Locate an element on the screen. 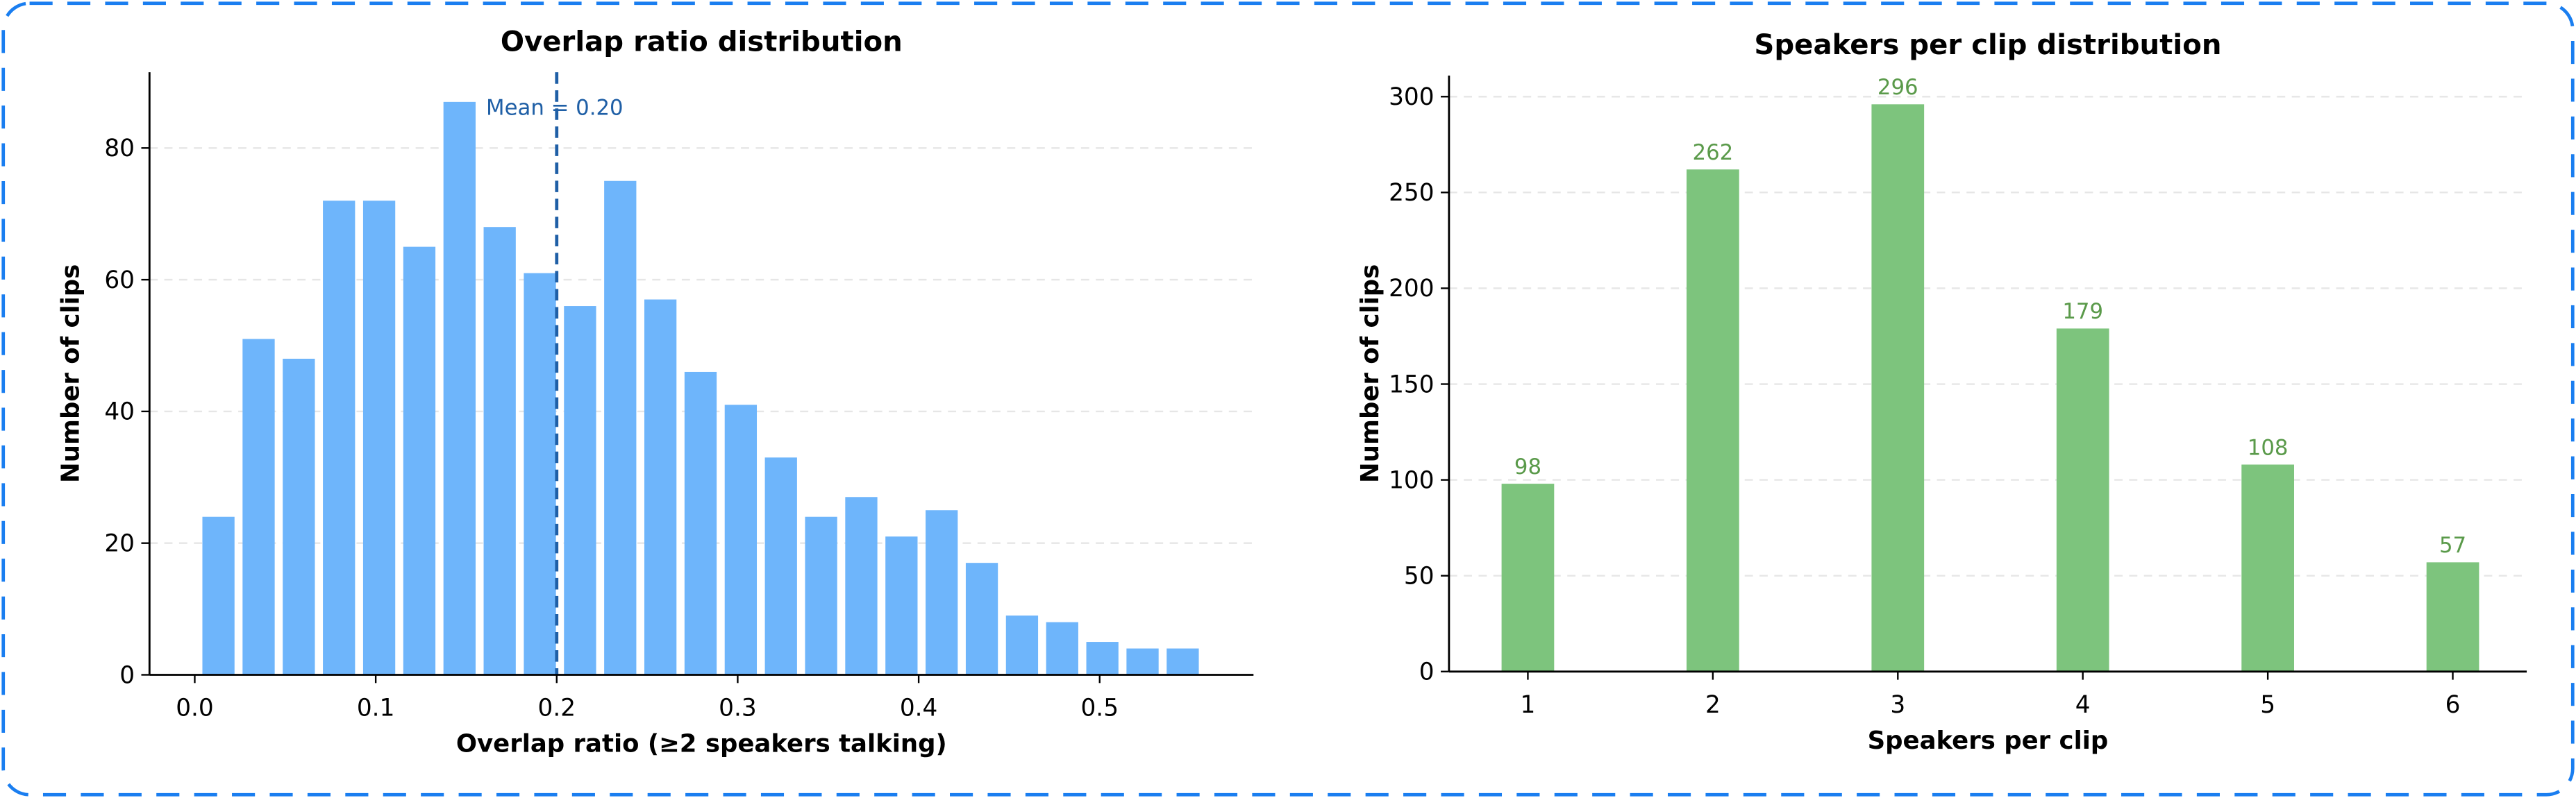 This screenshot has height=798, width=2576. x-tick-label: 0.1 is located at coordinates (376, 708).